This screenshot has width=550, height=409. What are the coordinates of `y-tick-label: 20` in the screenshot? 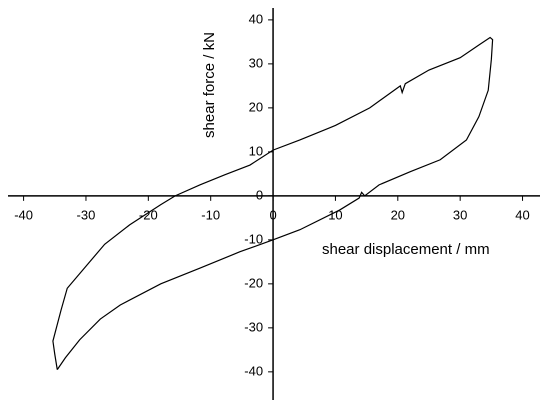 It's located at (256, 106).